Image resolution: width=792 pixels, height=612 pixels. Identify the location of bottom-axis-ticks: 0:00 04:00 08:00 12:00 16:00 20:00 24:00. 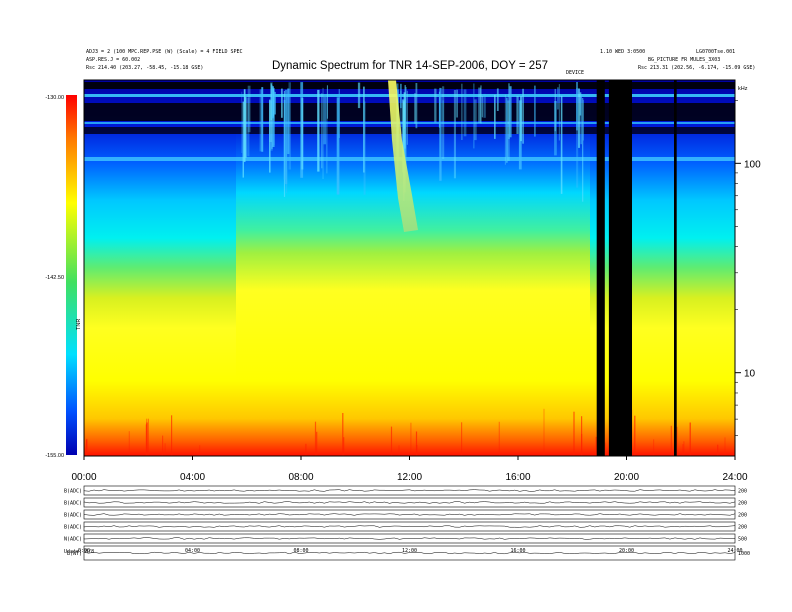
(410, 551).